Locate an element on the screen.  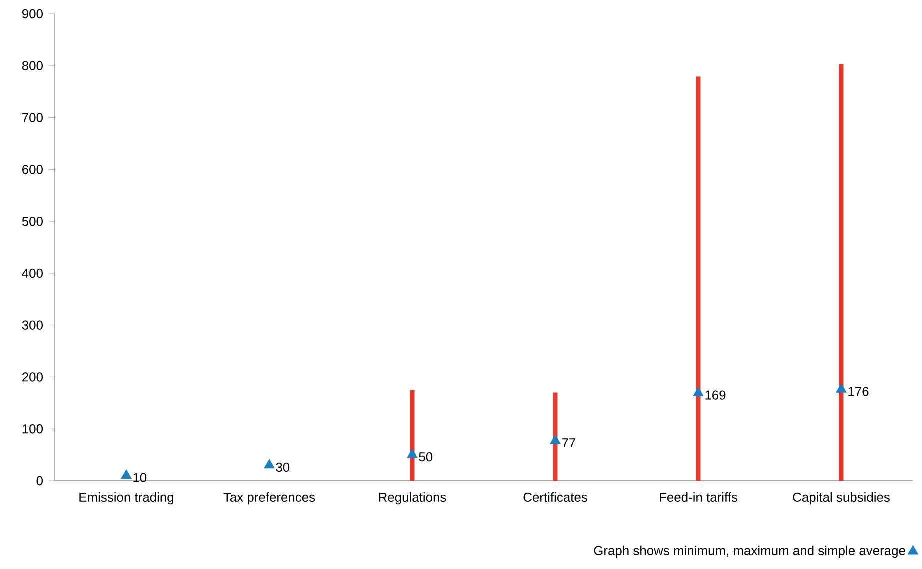
data-label: 30 is located at coordinates (283, 467).